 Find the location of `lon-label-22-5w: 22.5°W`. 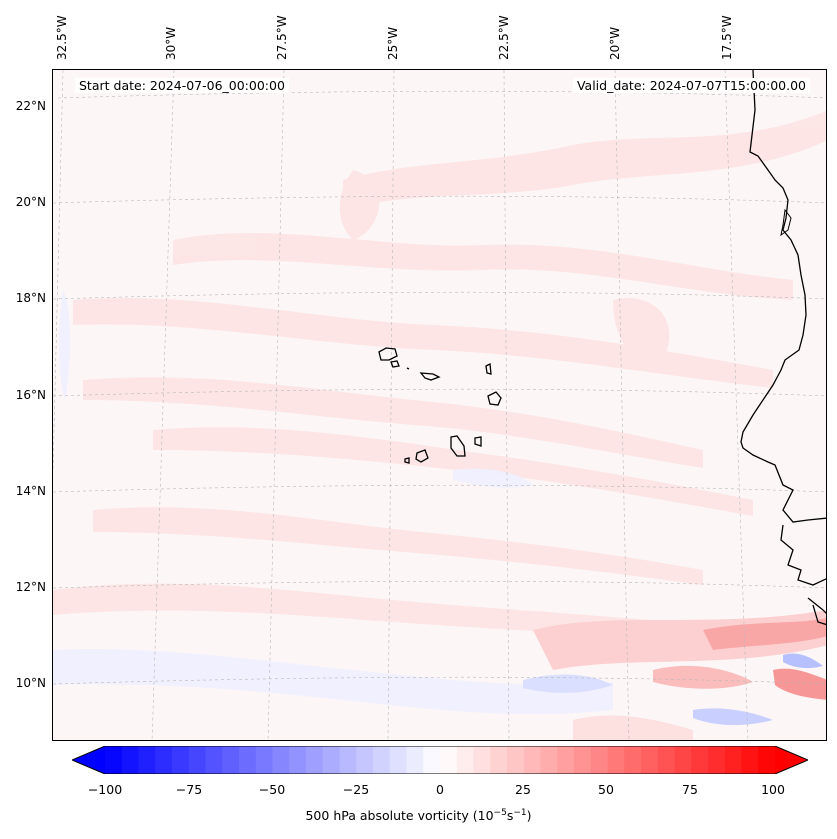

lon-label-22-5w: 22.5°W is located at coordinates (504, 37).